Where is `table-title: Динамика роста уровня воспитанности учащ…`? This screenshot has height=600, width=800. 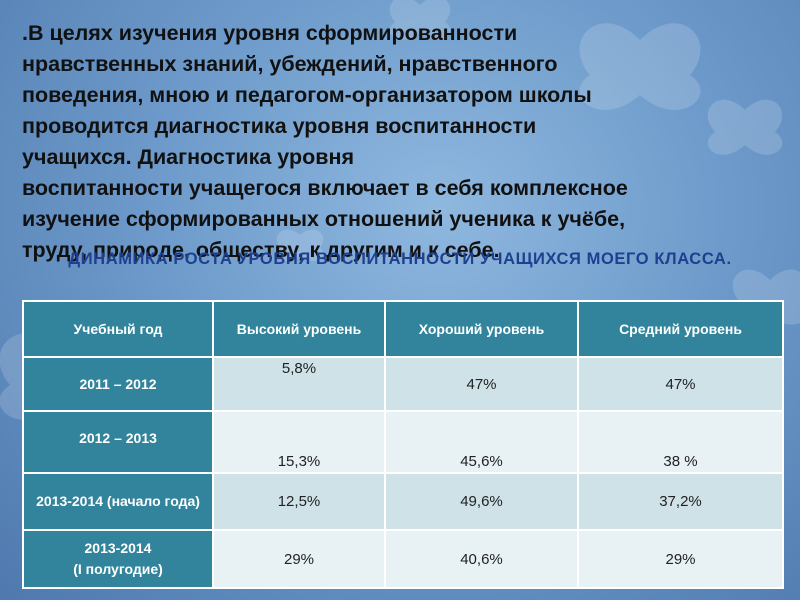 table-title: Динамика роста уровня воспитанности учащ… is located at coordinates (400, 259).